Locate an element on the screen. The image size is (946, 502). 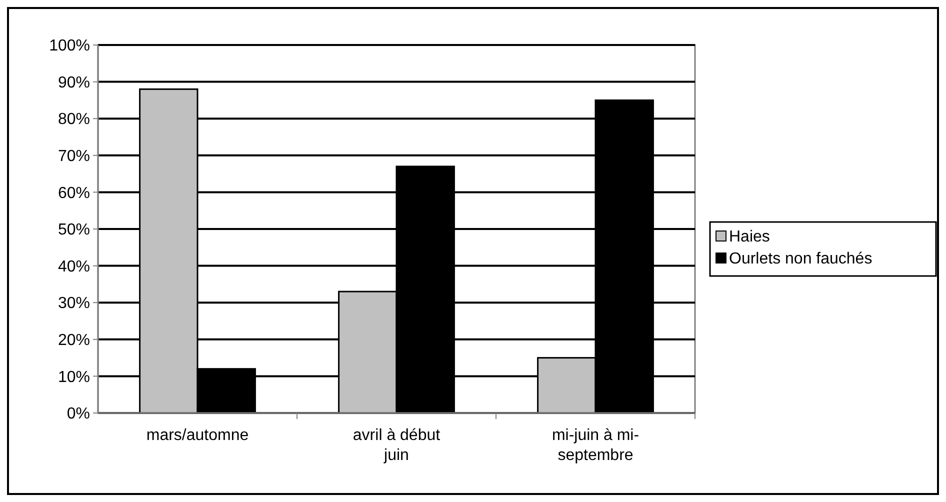
y-tick-label: 90% is located at coordinates (74, 83).